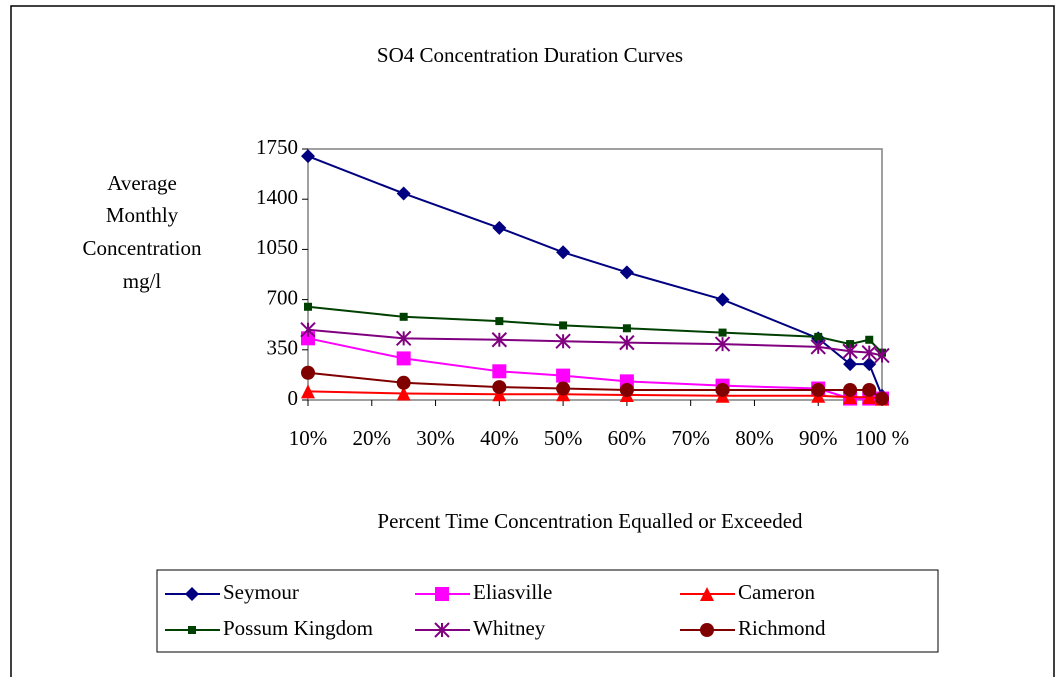 The height and width of the screenshot is (677, 1063). What do you see at coordinates (277, 197) in the screenshot?
I see `y-tick-label: 1400` at bounding box center [277, 197].